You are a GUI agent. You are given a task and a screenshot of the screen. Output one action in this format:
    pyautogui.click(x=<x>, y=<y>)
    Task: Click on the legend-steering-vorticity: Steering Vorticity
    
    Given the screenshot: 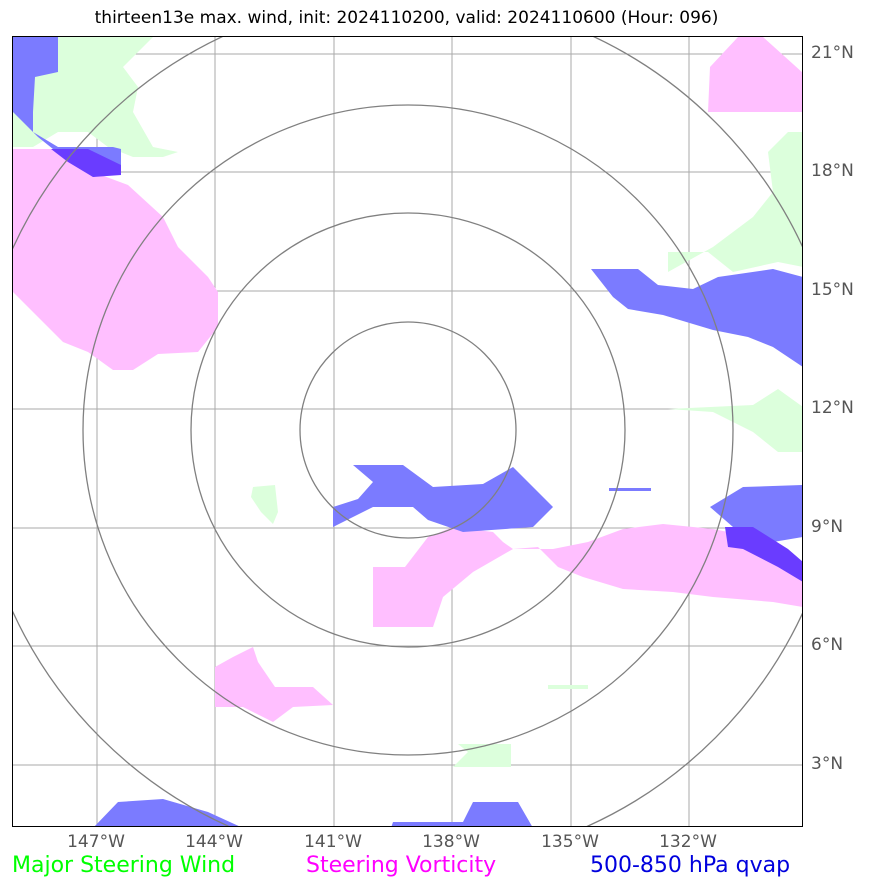 What is the action you would take?
    pyautogui.click(x=401, y=865)
    